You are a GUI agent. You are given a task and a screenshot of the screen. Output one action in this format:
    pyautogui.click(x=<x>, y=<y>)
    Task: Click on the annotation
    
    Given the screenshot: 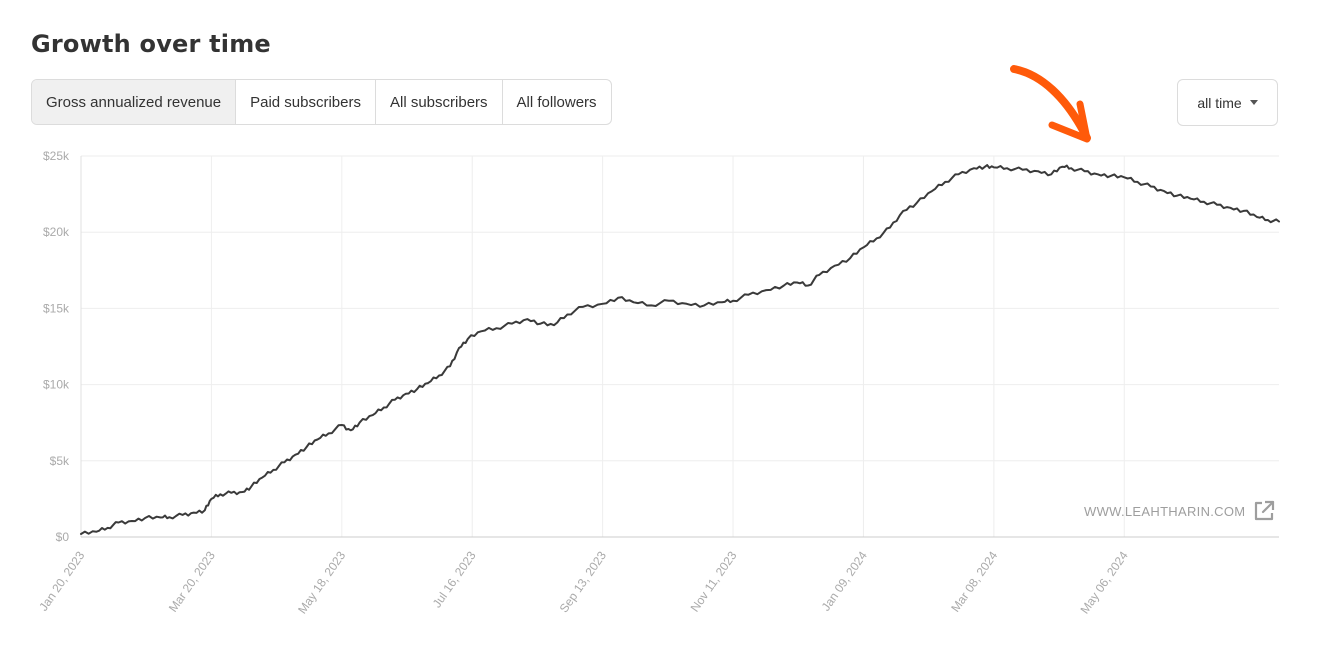 What is the action you would take?
    pyautogui.click(x=1050, y=104)
    